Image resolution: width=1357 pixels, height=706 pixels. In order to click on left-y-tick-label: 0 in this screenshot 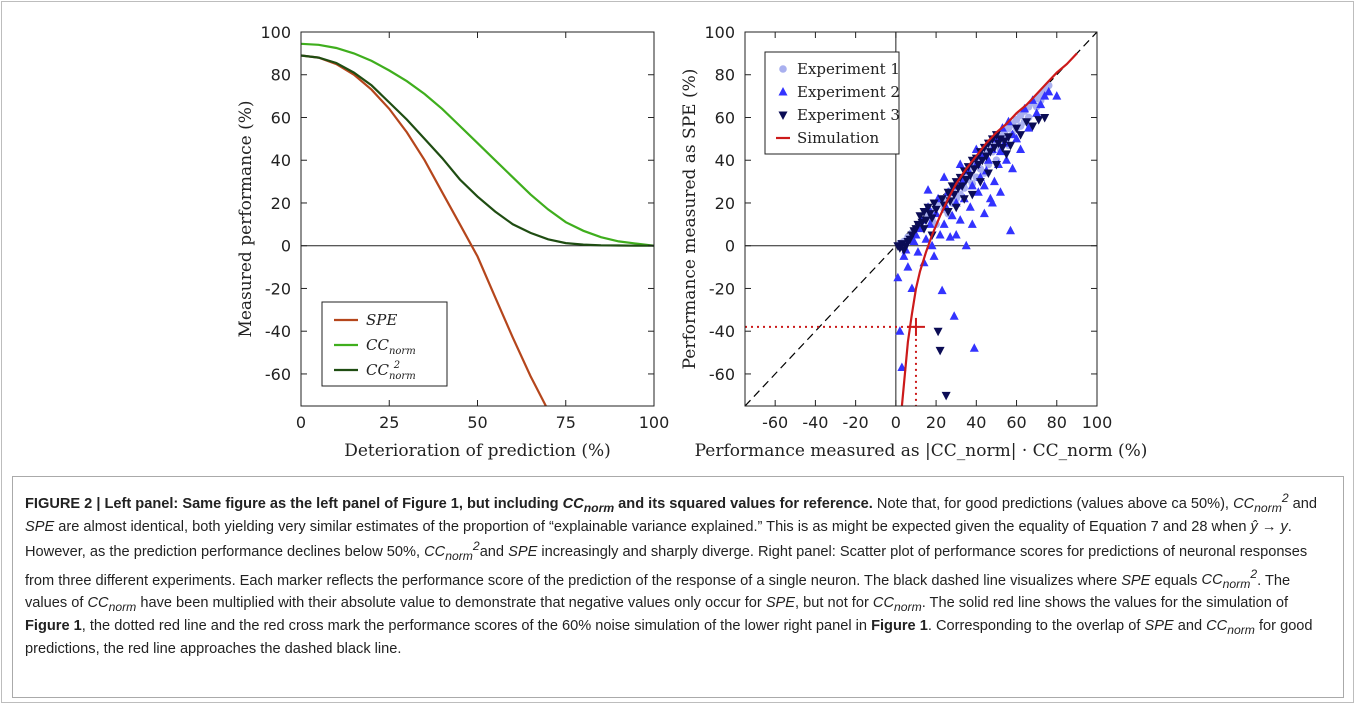, I will do `click(286, 246)`.